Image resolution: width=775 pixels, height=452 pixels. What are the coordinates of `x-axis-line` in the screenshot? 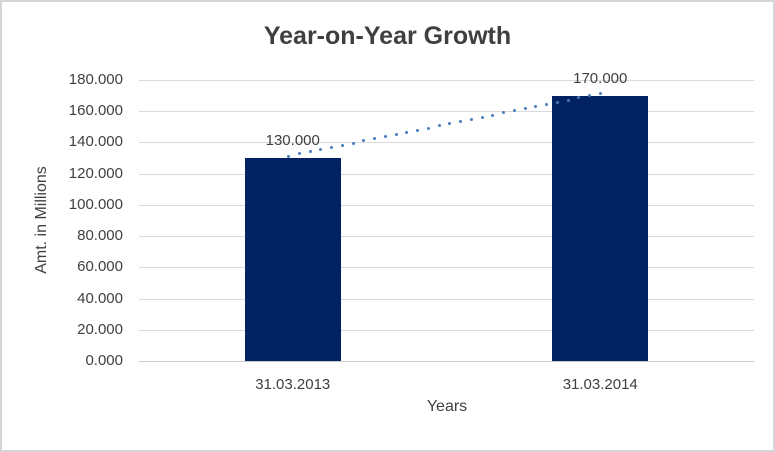 It's located at (446, 361).